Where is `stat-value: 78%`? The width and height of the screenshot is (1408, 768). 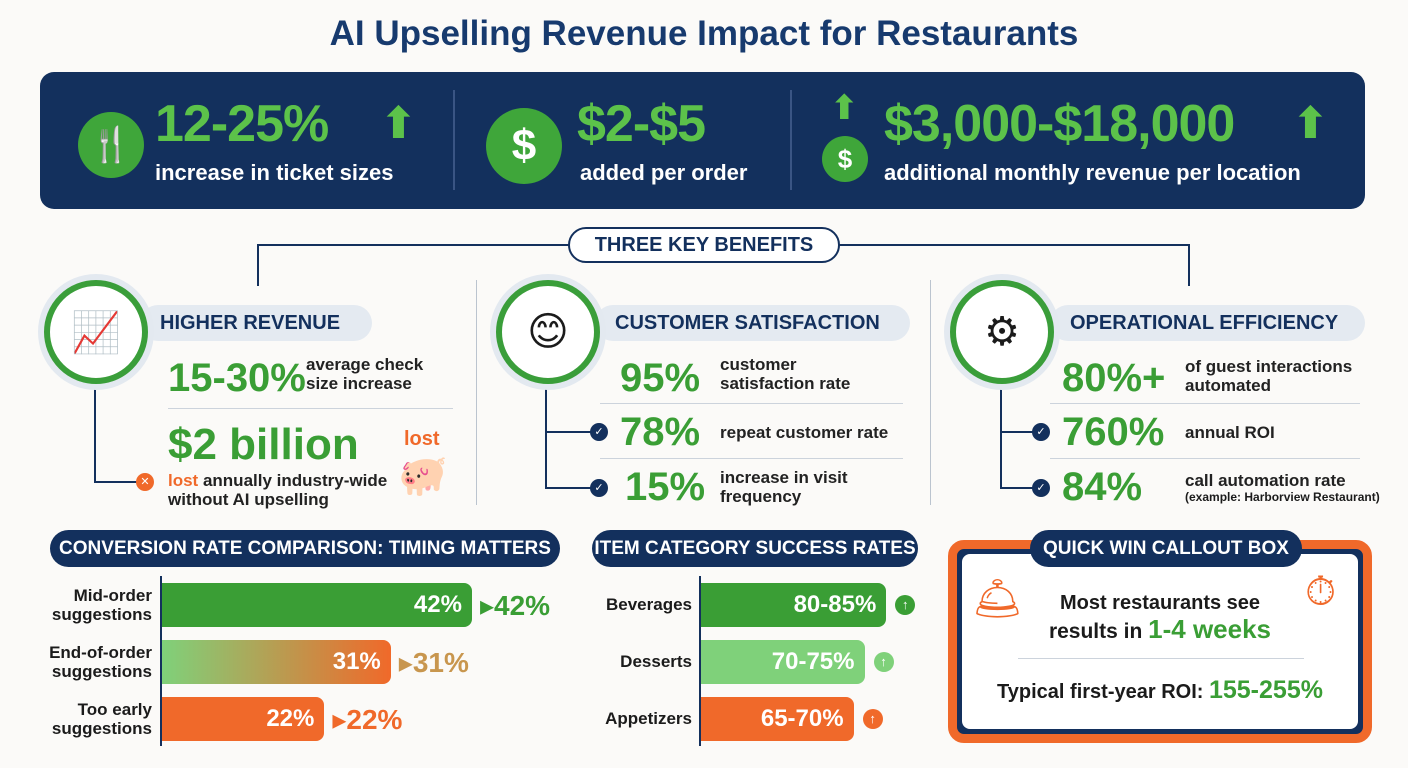 stat-value: 78% is located at coordinates (660, 432).